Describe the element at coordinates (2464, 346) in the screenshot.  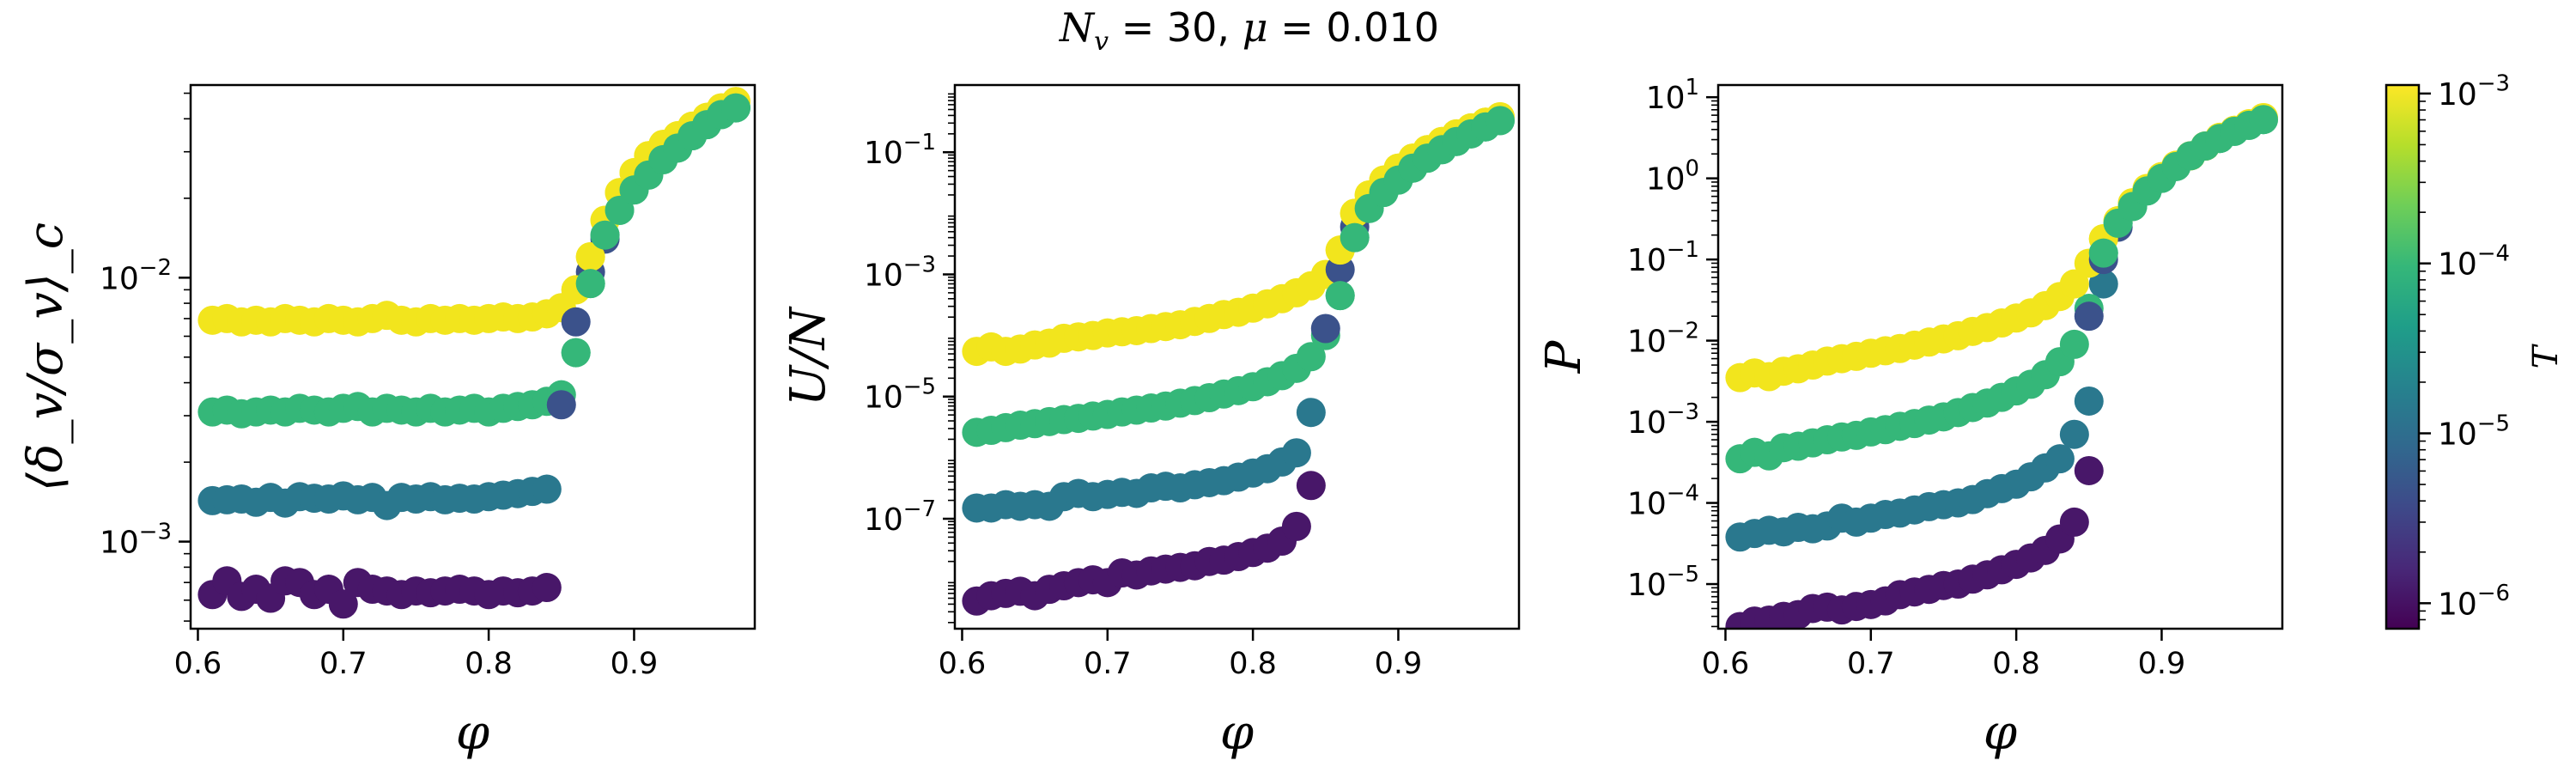
I see `colorbar-ticks: 10⁻³ 10⁻⁴ 10⁻⁵ 10⁻⁶` at that location.